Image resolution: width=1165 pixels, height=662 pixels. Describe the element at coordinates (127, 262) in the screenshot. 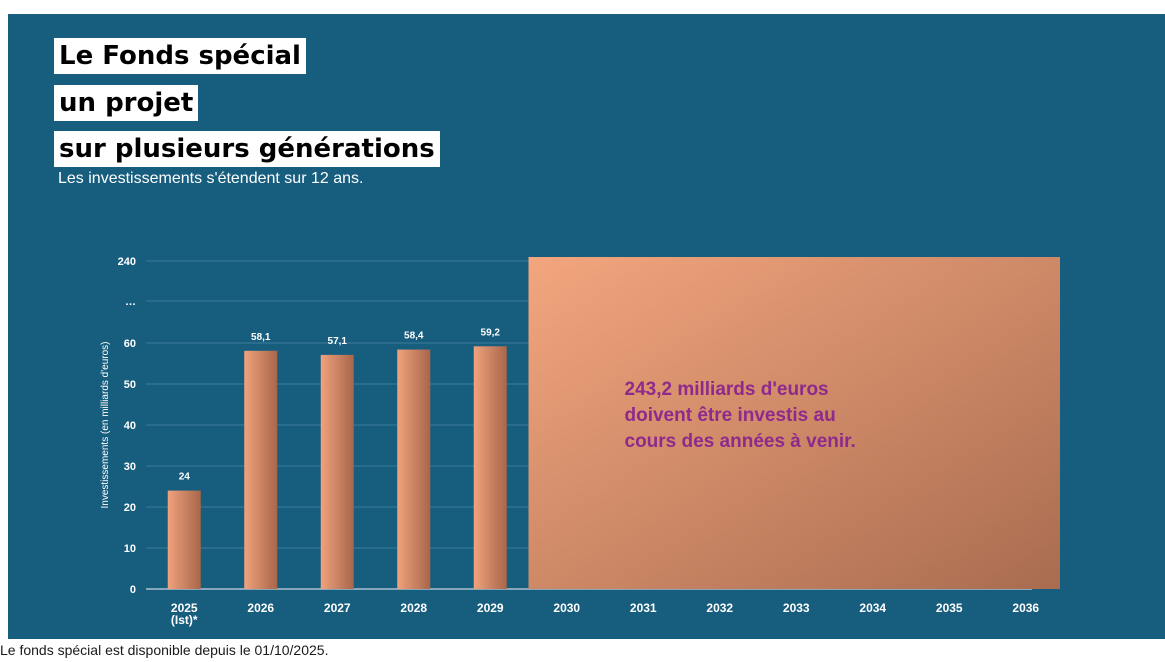

I see `y-tick-label: 240` at that location.